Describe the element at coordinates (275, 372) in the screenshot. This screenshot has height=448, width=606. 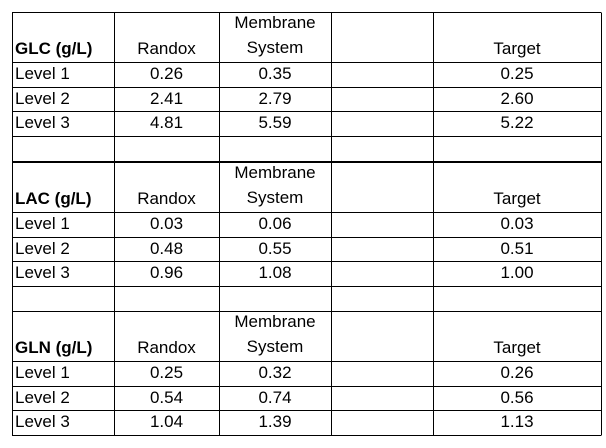
I see `cell-membrane: 0.32` at that location.